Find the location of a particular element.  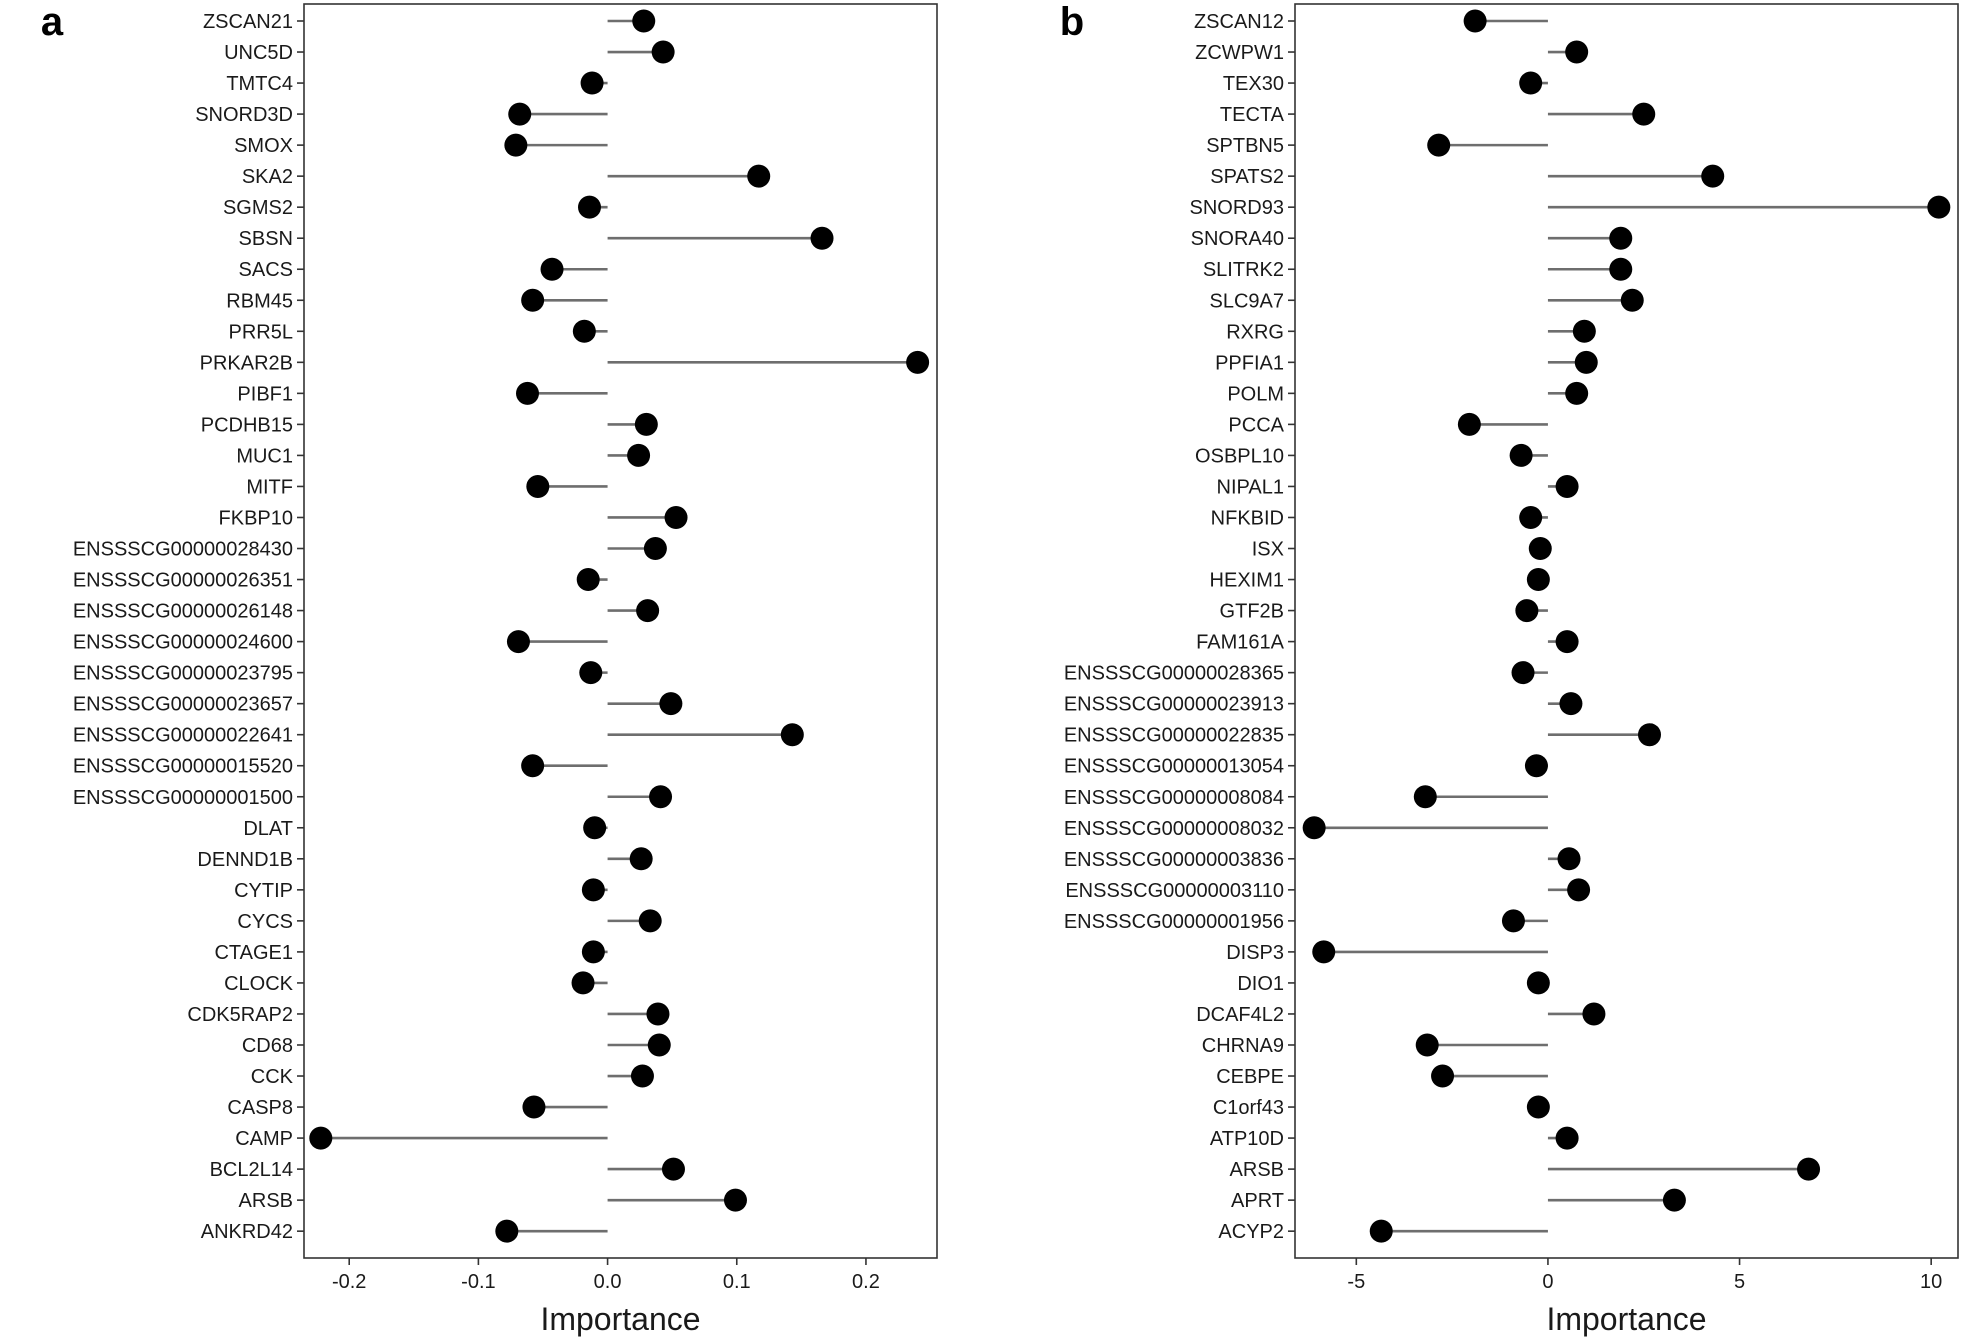

y-tick-label: ENSSSCG00000003836 is located at coordinates (1174, 860).